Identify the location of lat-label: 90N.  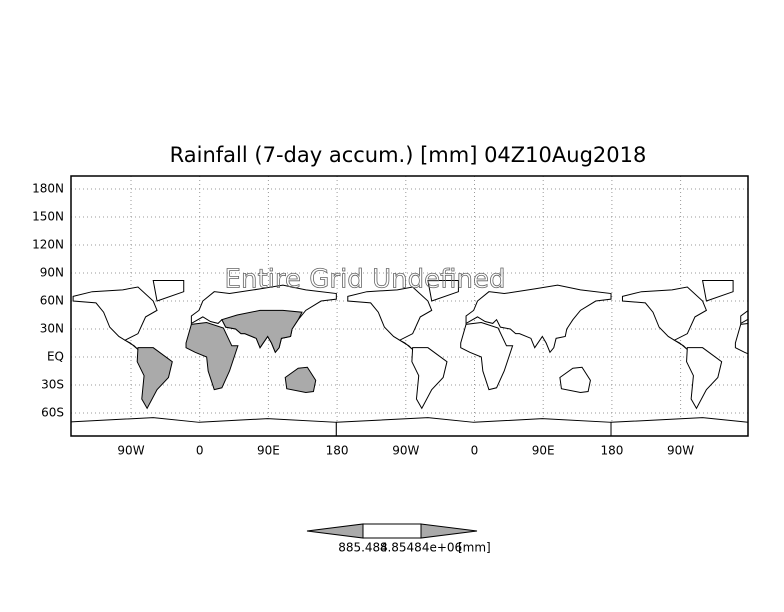
(52, 273).